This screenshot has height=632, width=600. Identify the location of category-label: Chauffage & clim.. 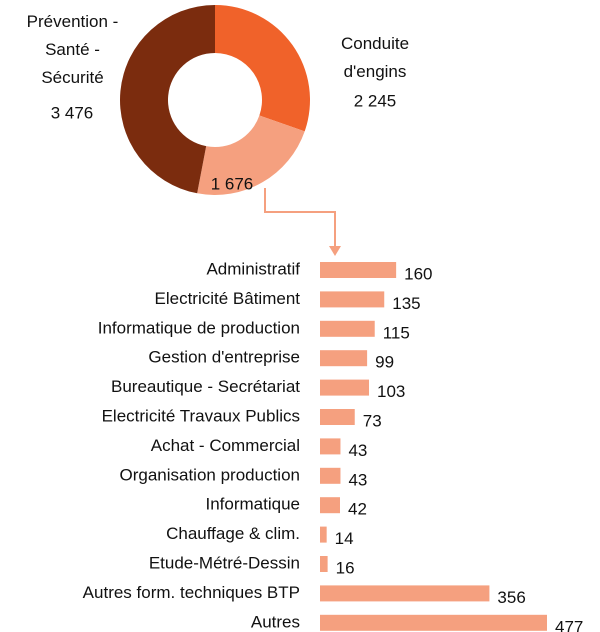
(233, 533).